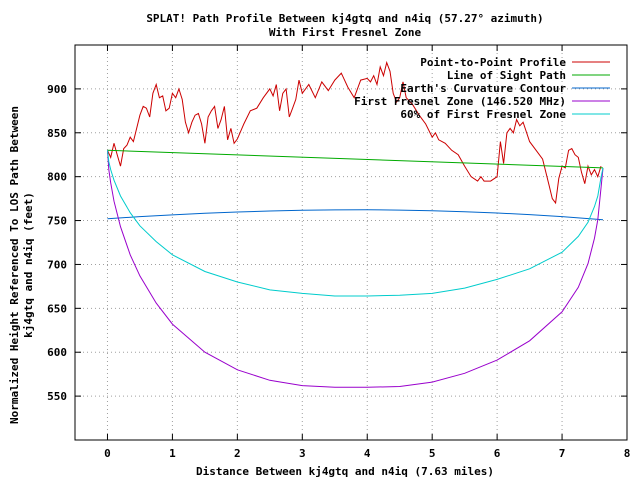  Describe the element at coordinates (483, 88) in the screenshot. I see `legend-label-earth-s-curvature-contour: Earth's Curvature Contour` at that location.